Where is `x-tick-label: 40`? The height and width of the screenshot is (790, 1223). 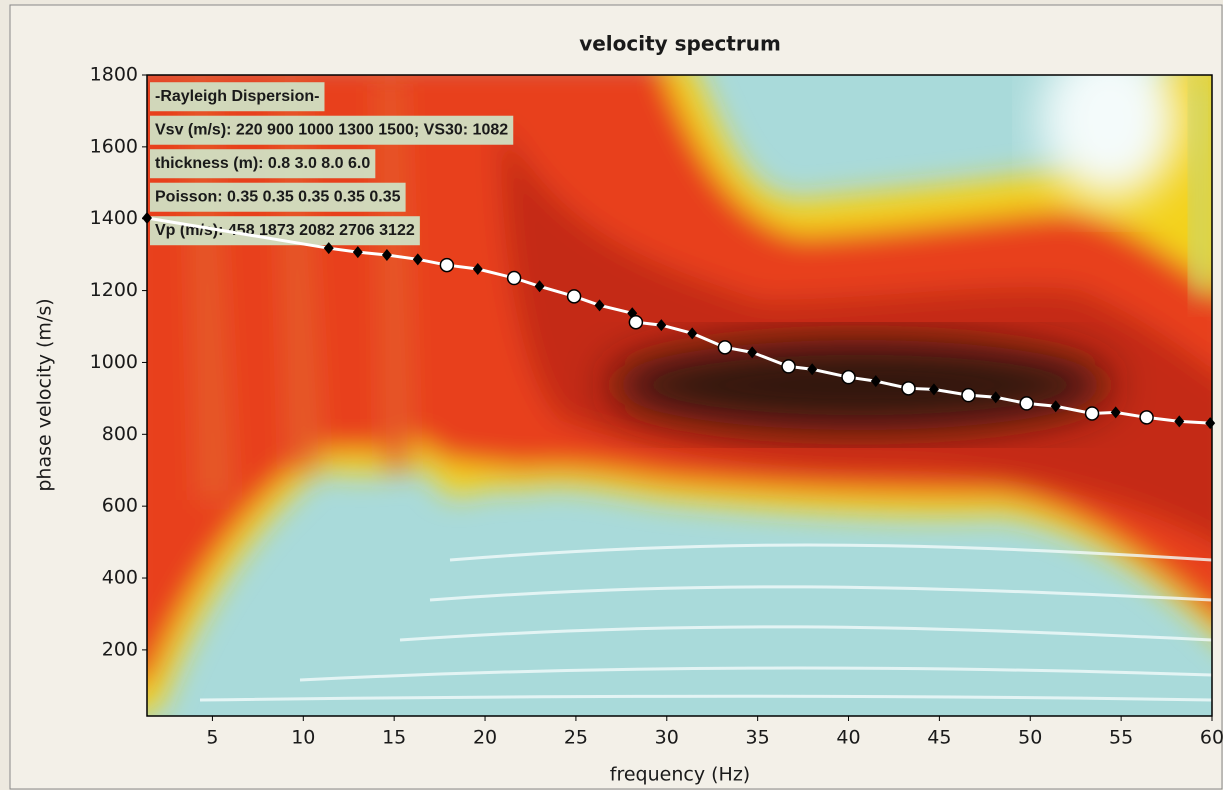
x-tick-label: 40 is located at coordinates (848, 738).